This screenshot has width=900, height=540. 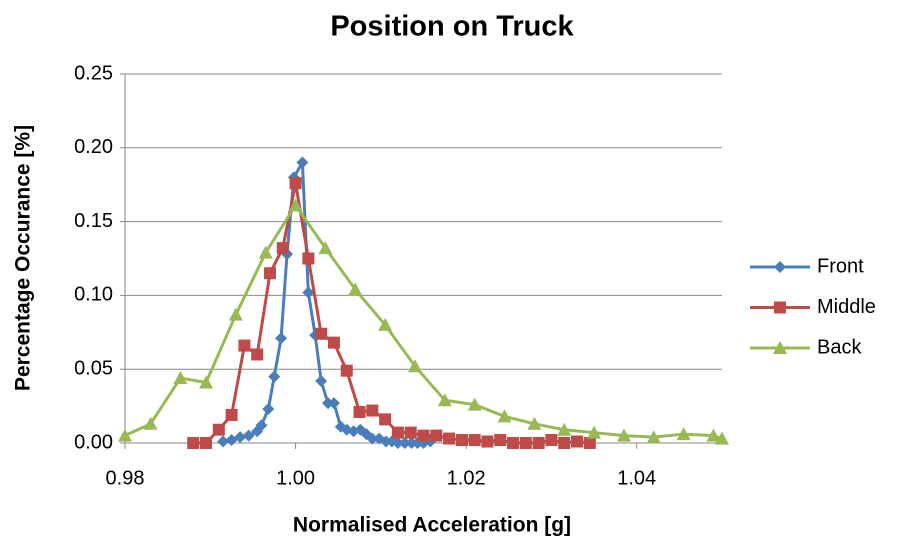 I want to click on x-tick-label: 1.02, so click(x=466, y=478).